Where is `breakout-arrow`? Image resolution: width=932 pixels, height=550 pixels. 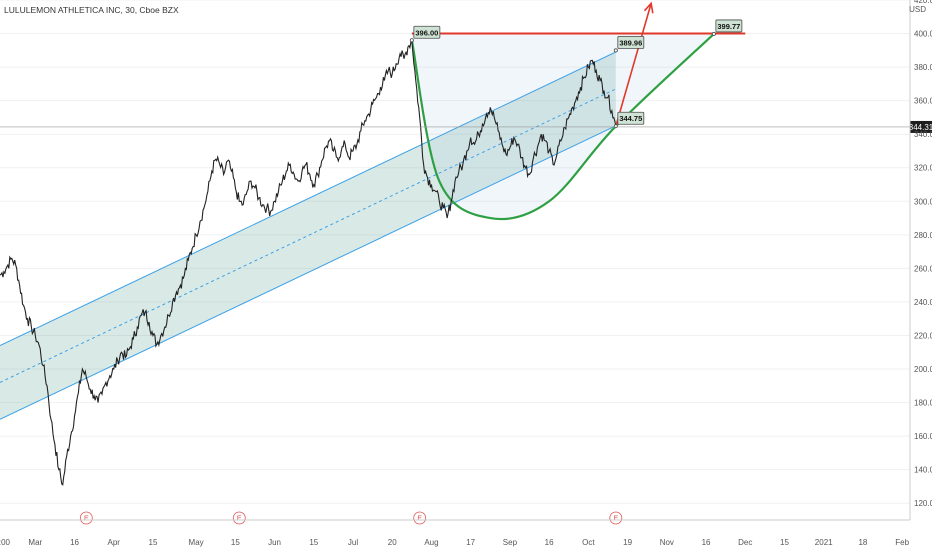 breakout-arrow is located at coordinates (633, 65).